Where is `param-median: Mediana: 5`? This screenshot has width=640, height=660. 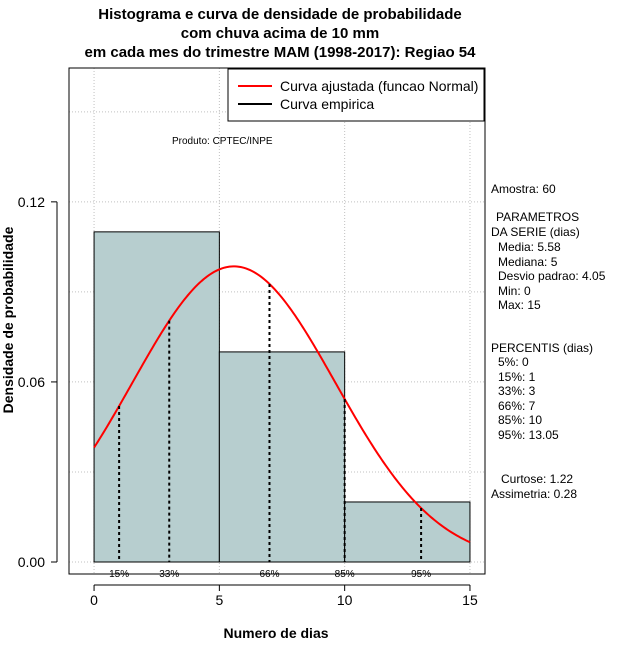 param-median: Mediana: 5 is located at coordinates (528, 262).